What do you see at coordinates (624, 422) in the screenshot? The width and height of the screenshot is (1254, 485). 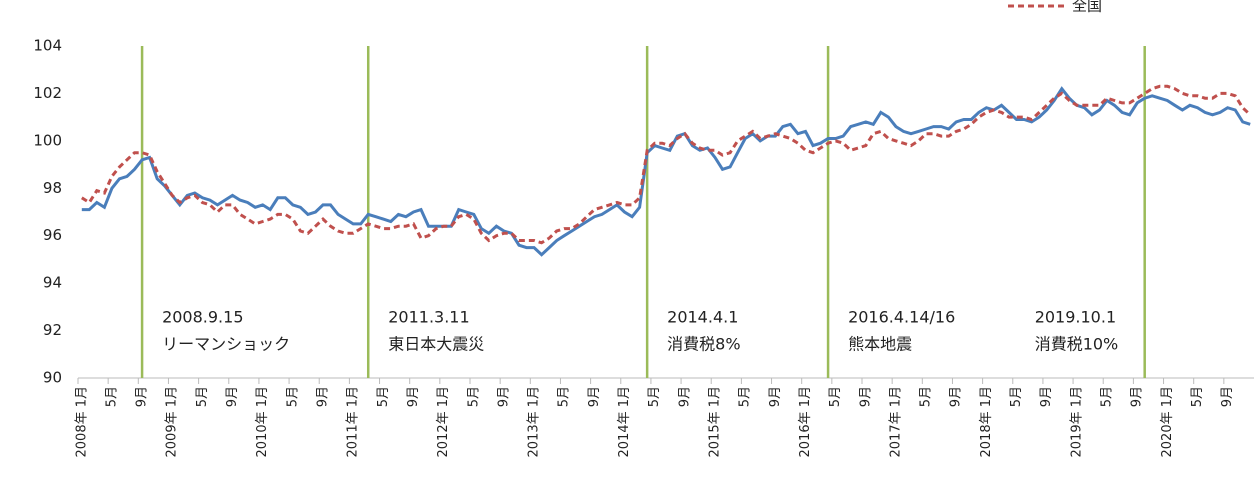 I see `x-tick-label: 2014年 1月` at bounding box center [624, 422].